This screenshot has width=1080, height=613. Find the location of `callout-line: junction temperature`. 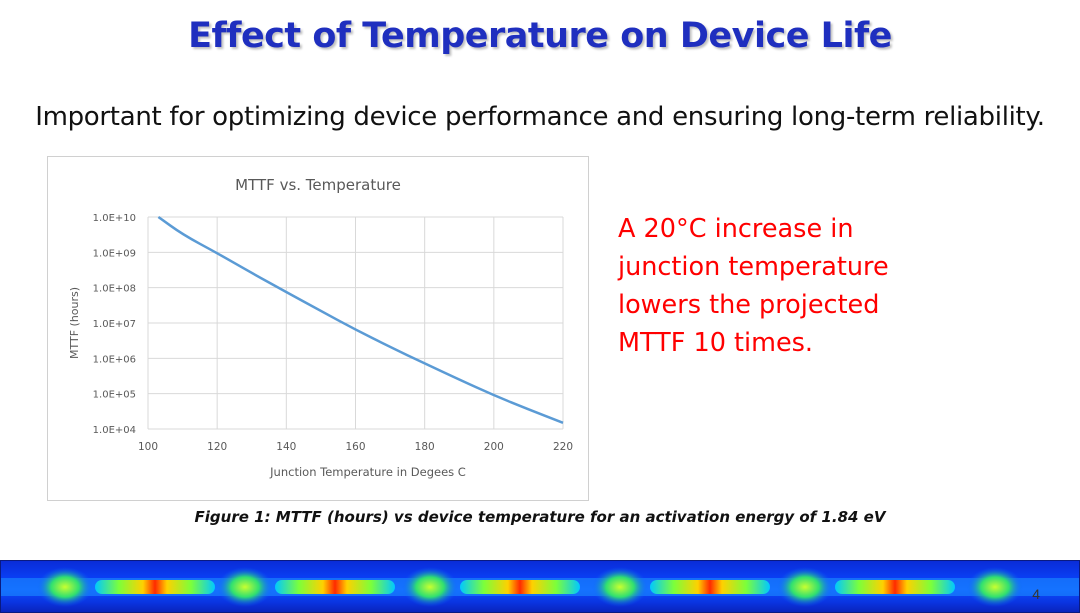

callout-line: junction temperature is located at coordinates (753, 267).